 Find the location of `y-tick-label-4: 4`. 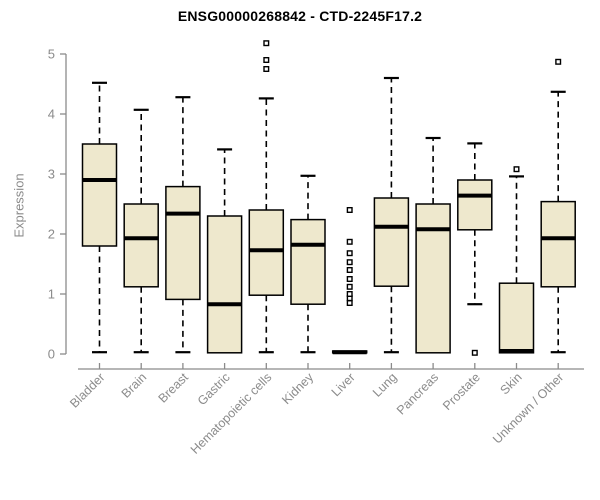

y-tick-label-4: 4 is located at coordinates (51, 114).